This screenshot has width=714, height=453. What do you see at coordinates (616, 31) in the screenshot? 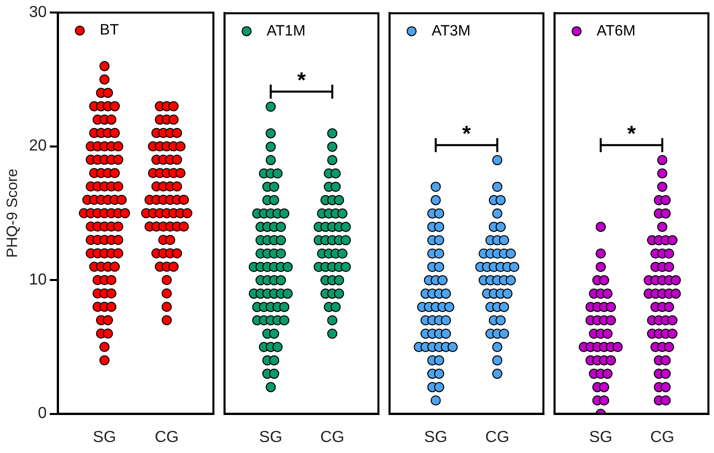
I see `legend-label: AT6M` at bounding box center [616, 31].